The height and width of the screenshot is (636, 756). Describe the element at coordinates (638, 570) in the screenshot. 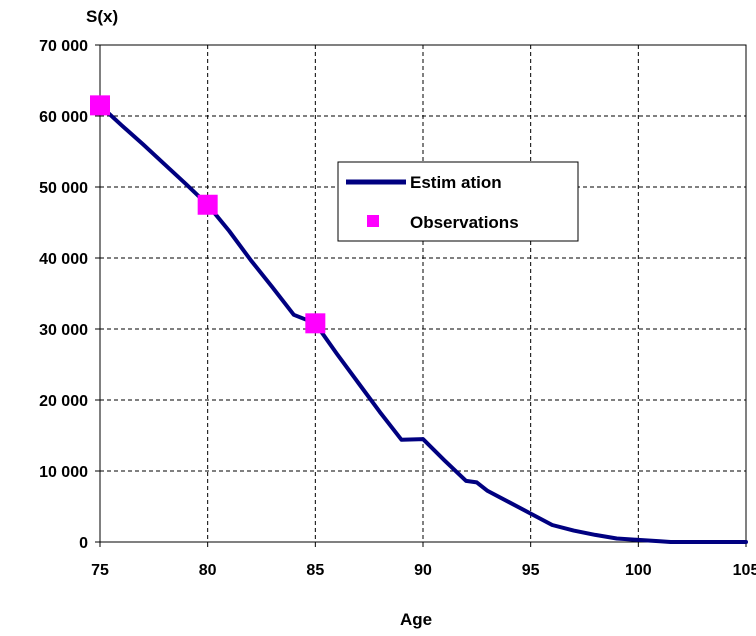

I see `x-tick-label-5: 100` at that location.